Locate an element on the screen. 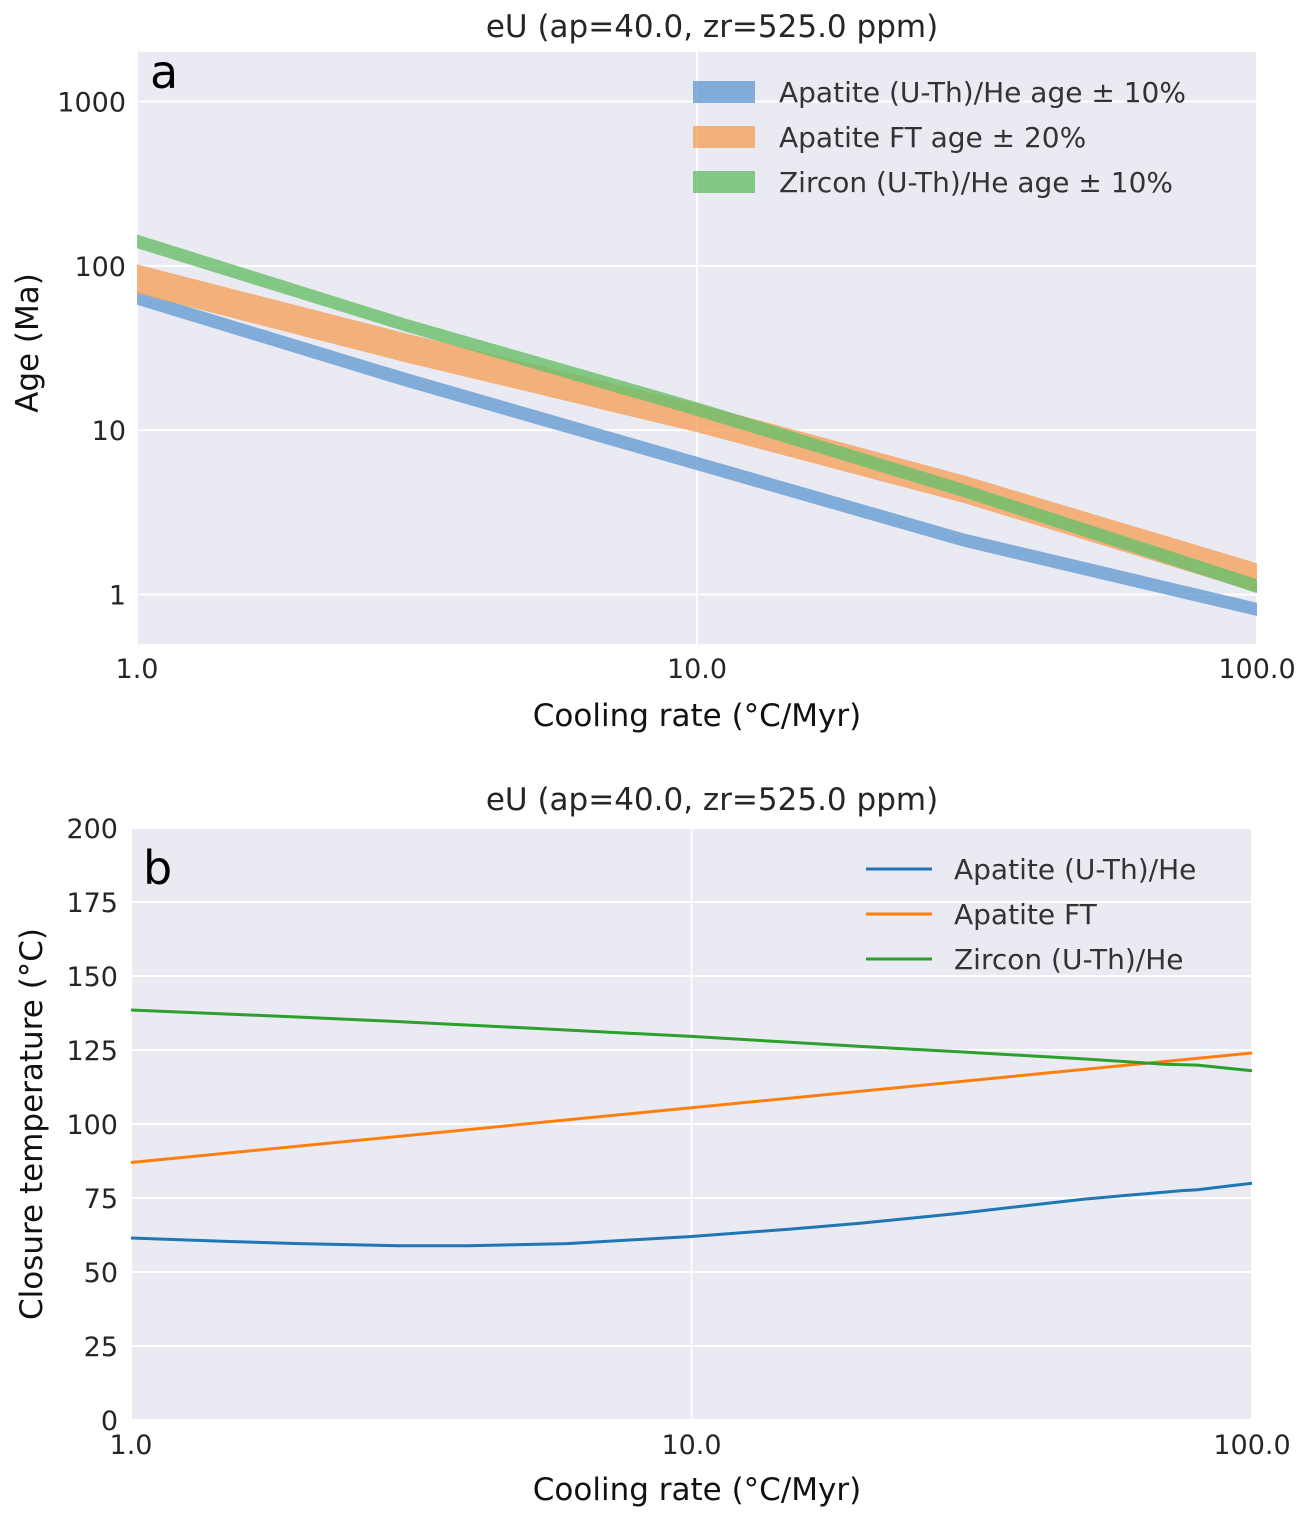  panel-a-x-axis-label: Cooling rate (°C/Myr) is located at coordinates (697, 716).